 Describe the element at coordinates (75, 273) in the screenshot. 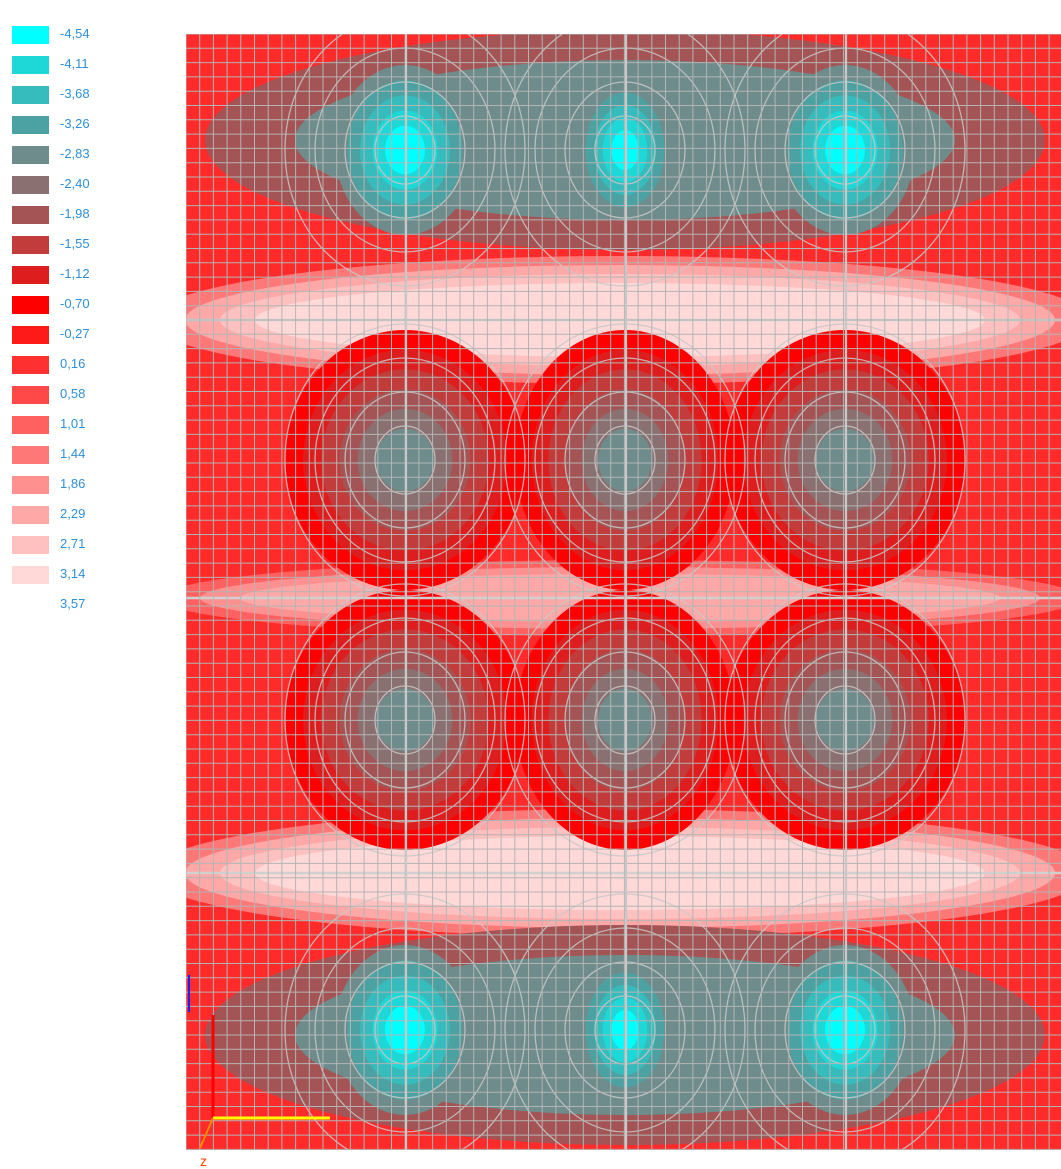

I see `legend-label: -1,12` at that location.